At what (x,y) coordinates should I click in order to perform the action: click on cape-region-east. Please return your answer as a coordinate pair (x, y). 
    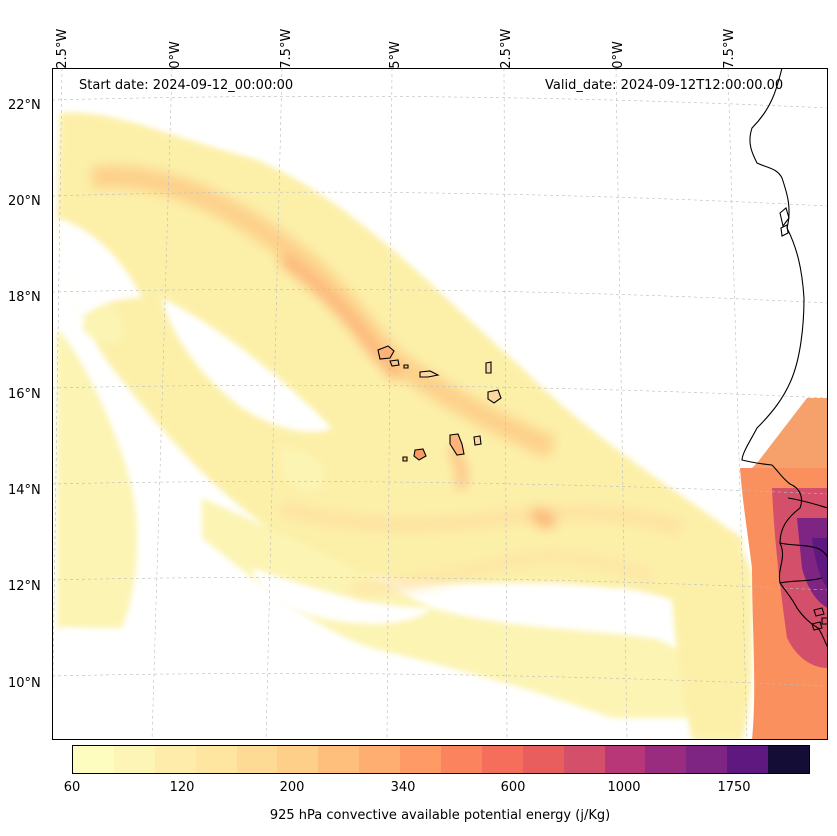
    Looking at the image, I should click on (712, 634).